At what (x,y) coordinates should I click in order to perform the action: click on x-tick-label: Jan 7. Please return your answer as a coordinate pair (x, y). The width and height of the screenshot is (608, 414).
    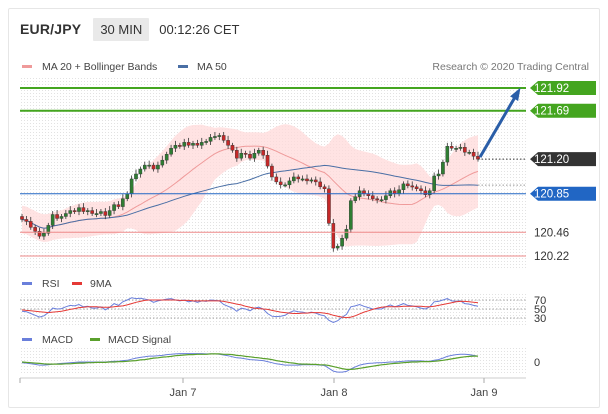
    Looking at the image, I should click on (183, 393).